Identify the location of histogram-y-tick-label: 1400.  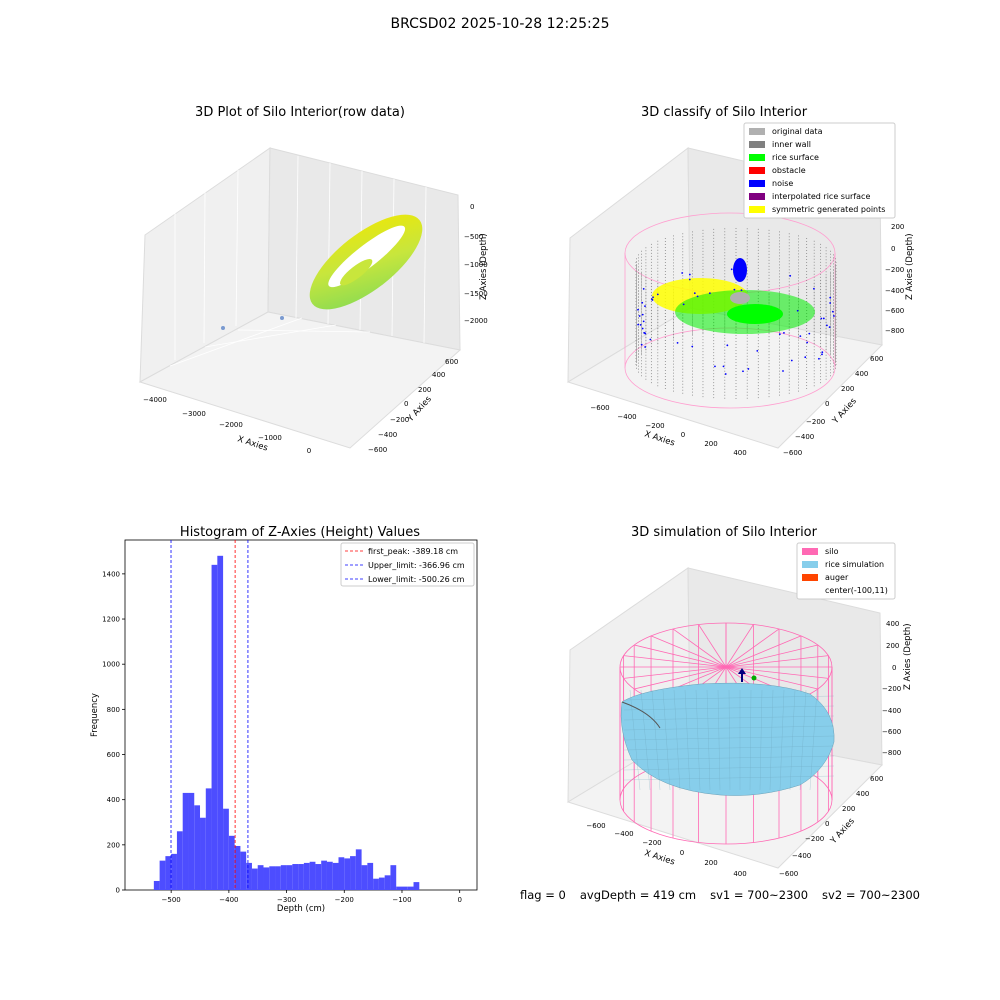
(111, 574).